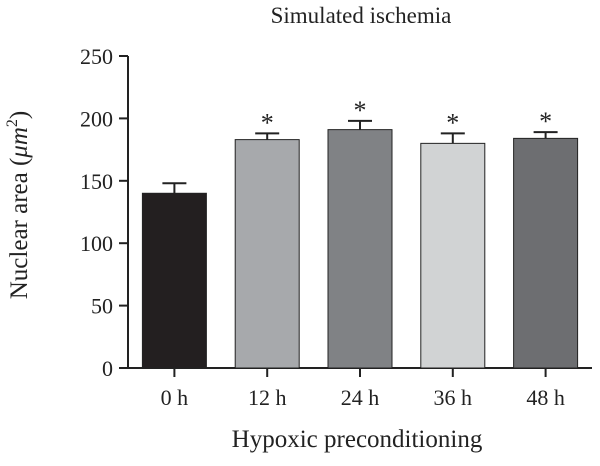  Describe the element at coordinates (361, 15) in the screenshot. I see `chart-title: Simulated ischemia` at that location.